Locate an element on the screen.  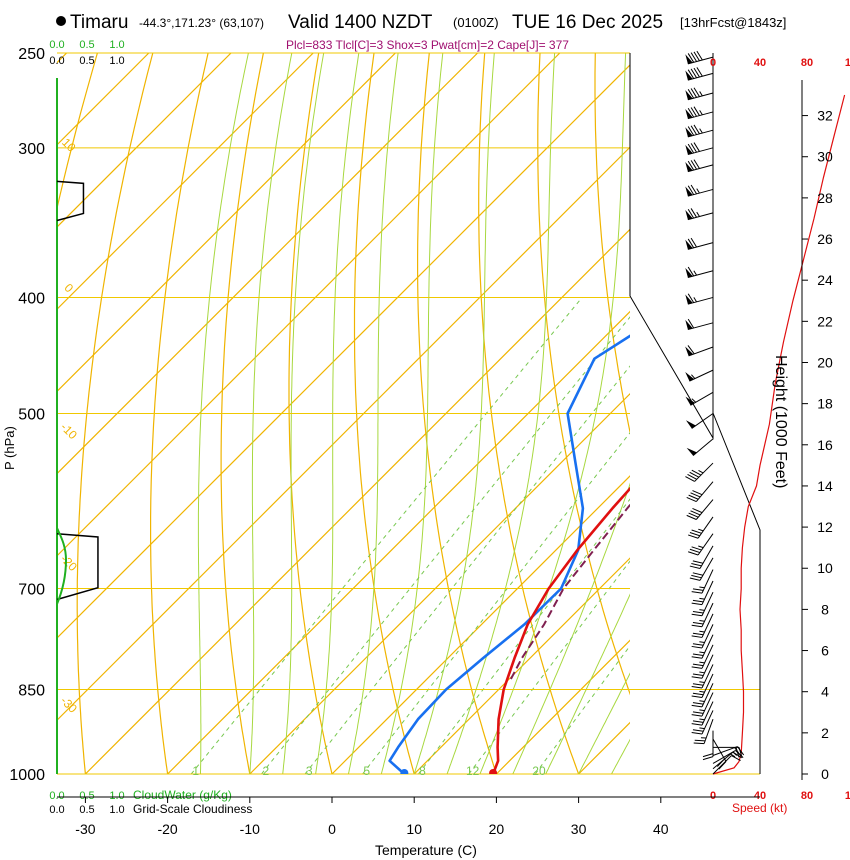
cloudwater-trace is located at coordinates (62, 566).